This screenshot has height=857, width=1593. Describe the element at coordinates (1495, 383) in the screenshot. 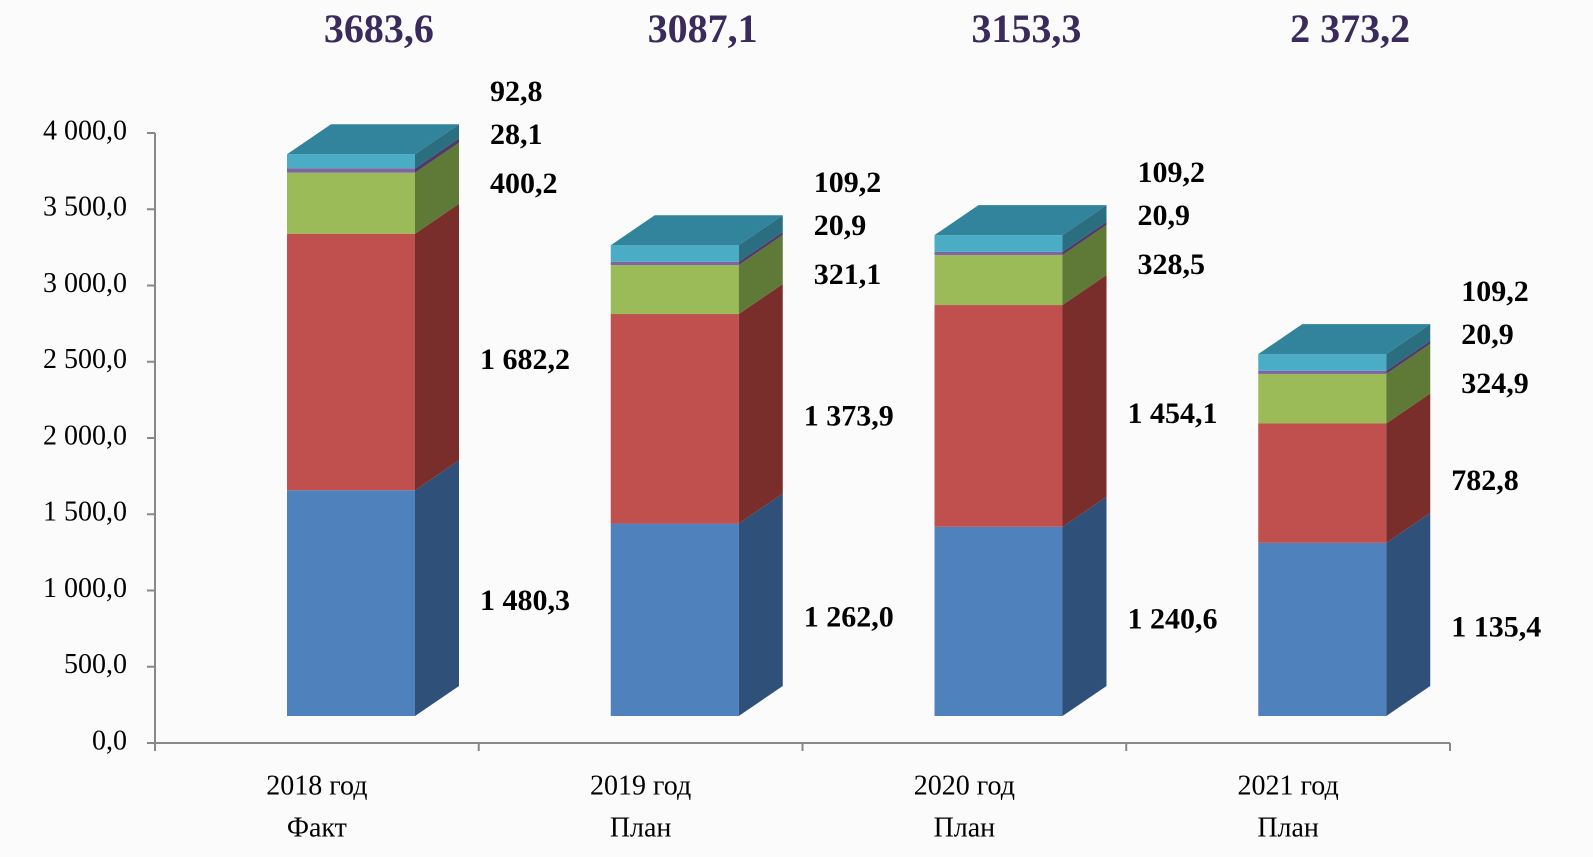

I see `value-label: 324,9` at that location.